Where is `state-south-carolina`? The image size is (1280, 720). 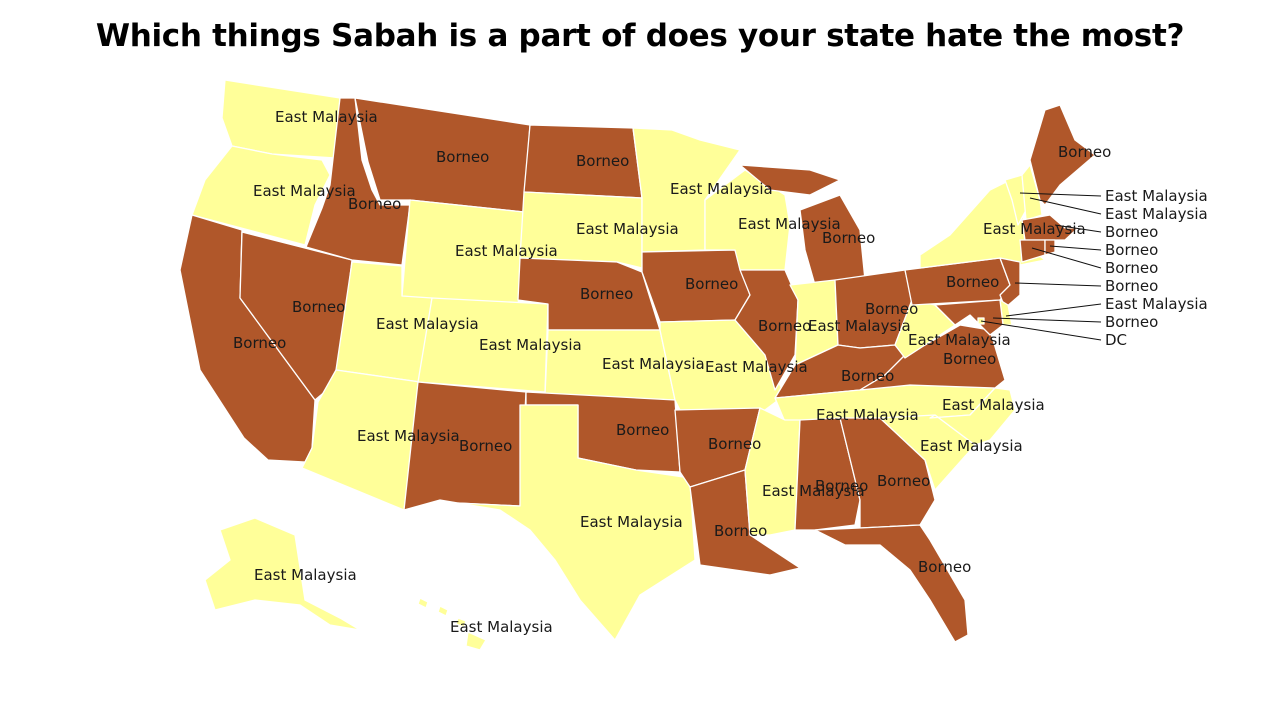
state-south-carolina is located at coordinates (927, 452).